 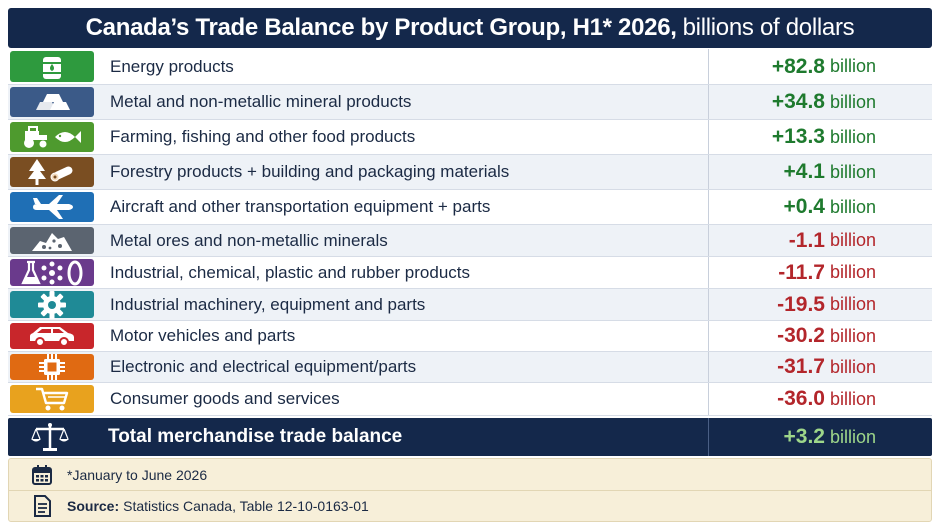 I want to click on row-value: +82.8 billion, so click(x=820, y=66).